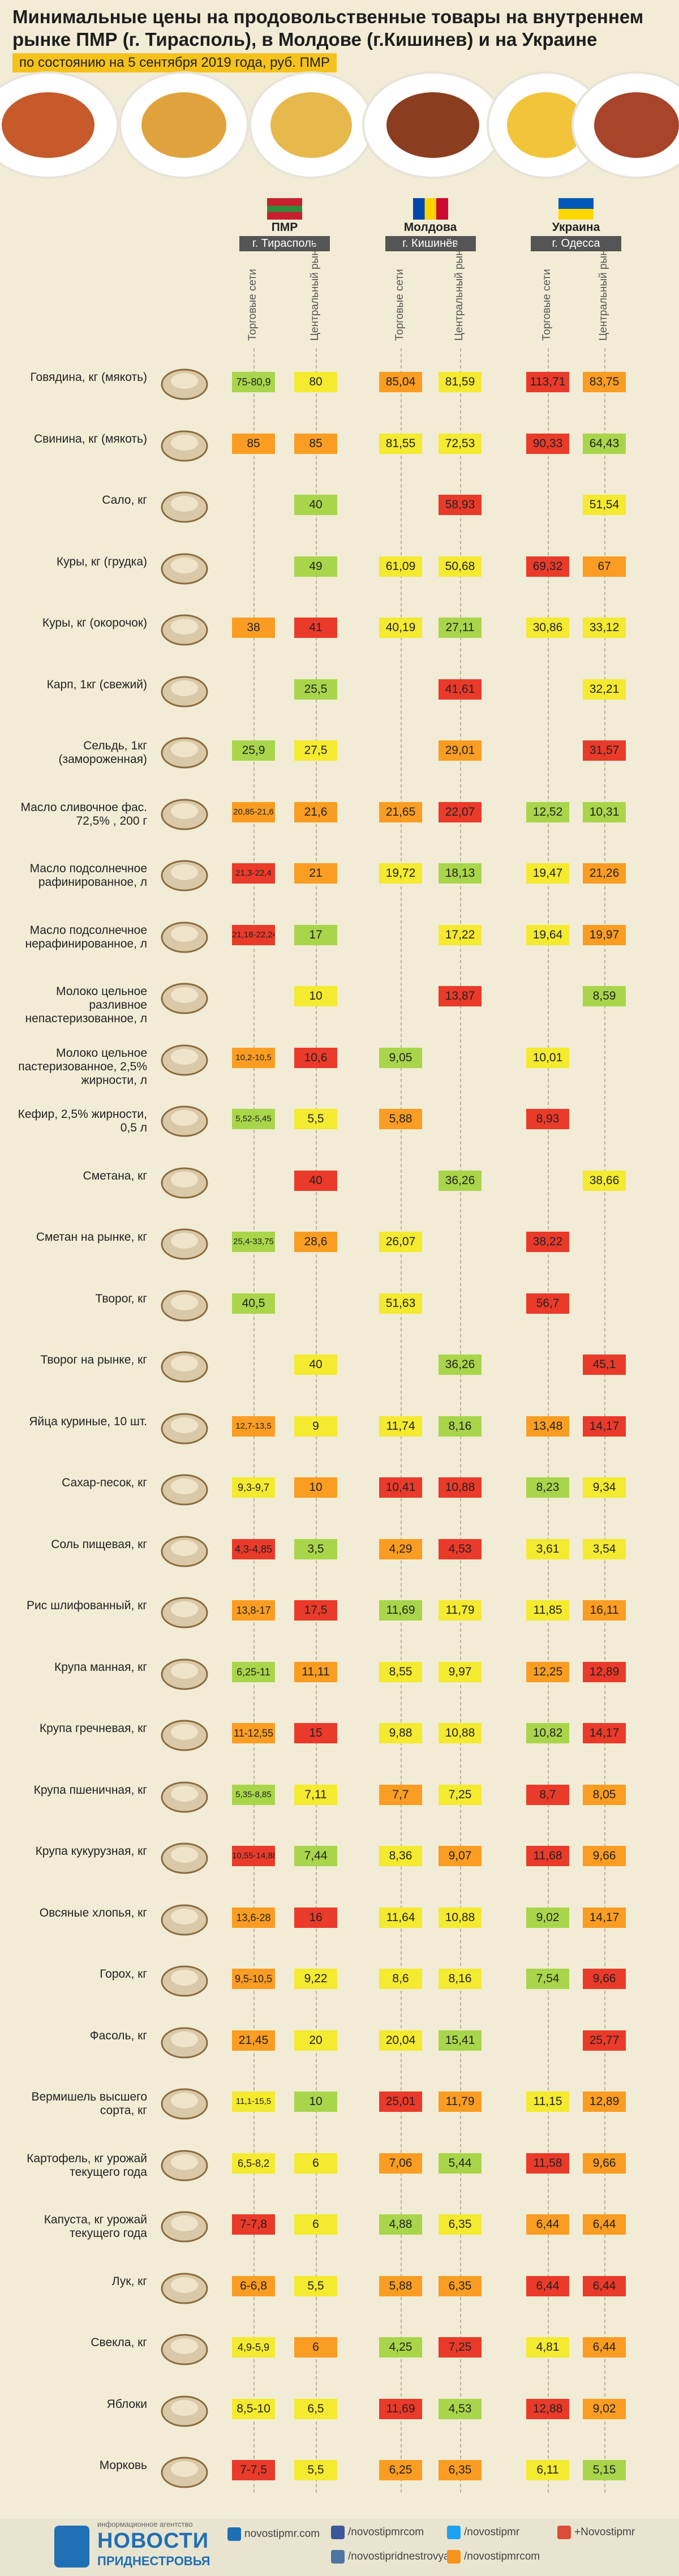 This screenshot has width=679, height=2576. Describe the element at coordinates (547, 1856) in the screenshot. I see `price-cell: 11,68` at that location.